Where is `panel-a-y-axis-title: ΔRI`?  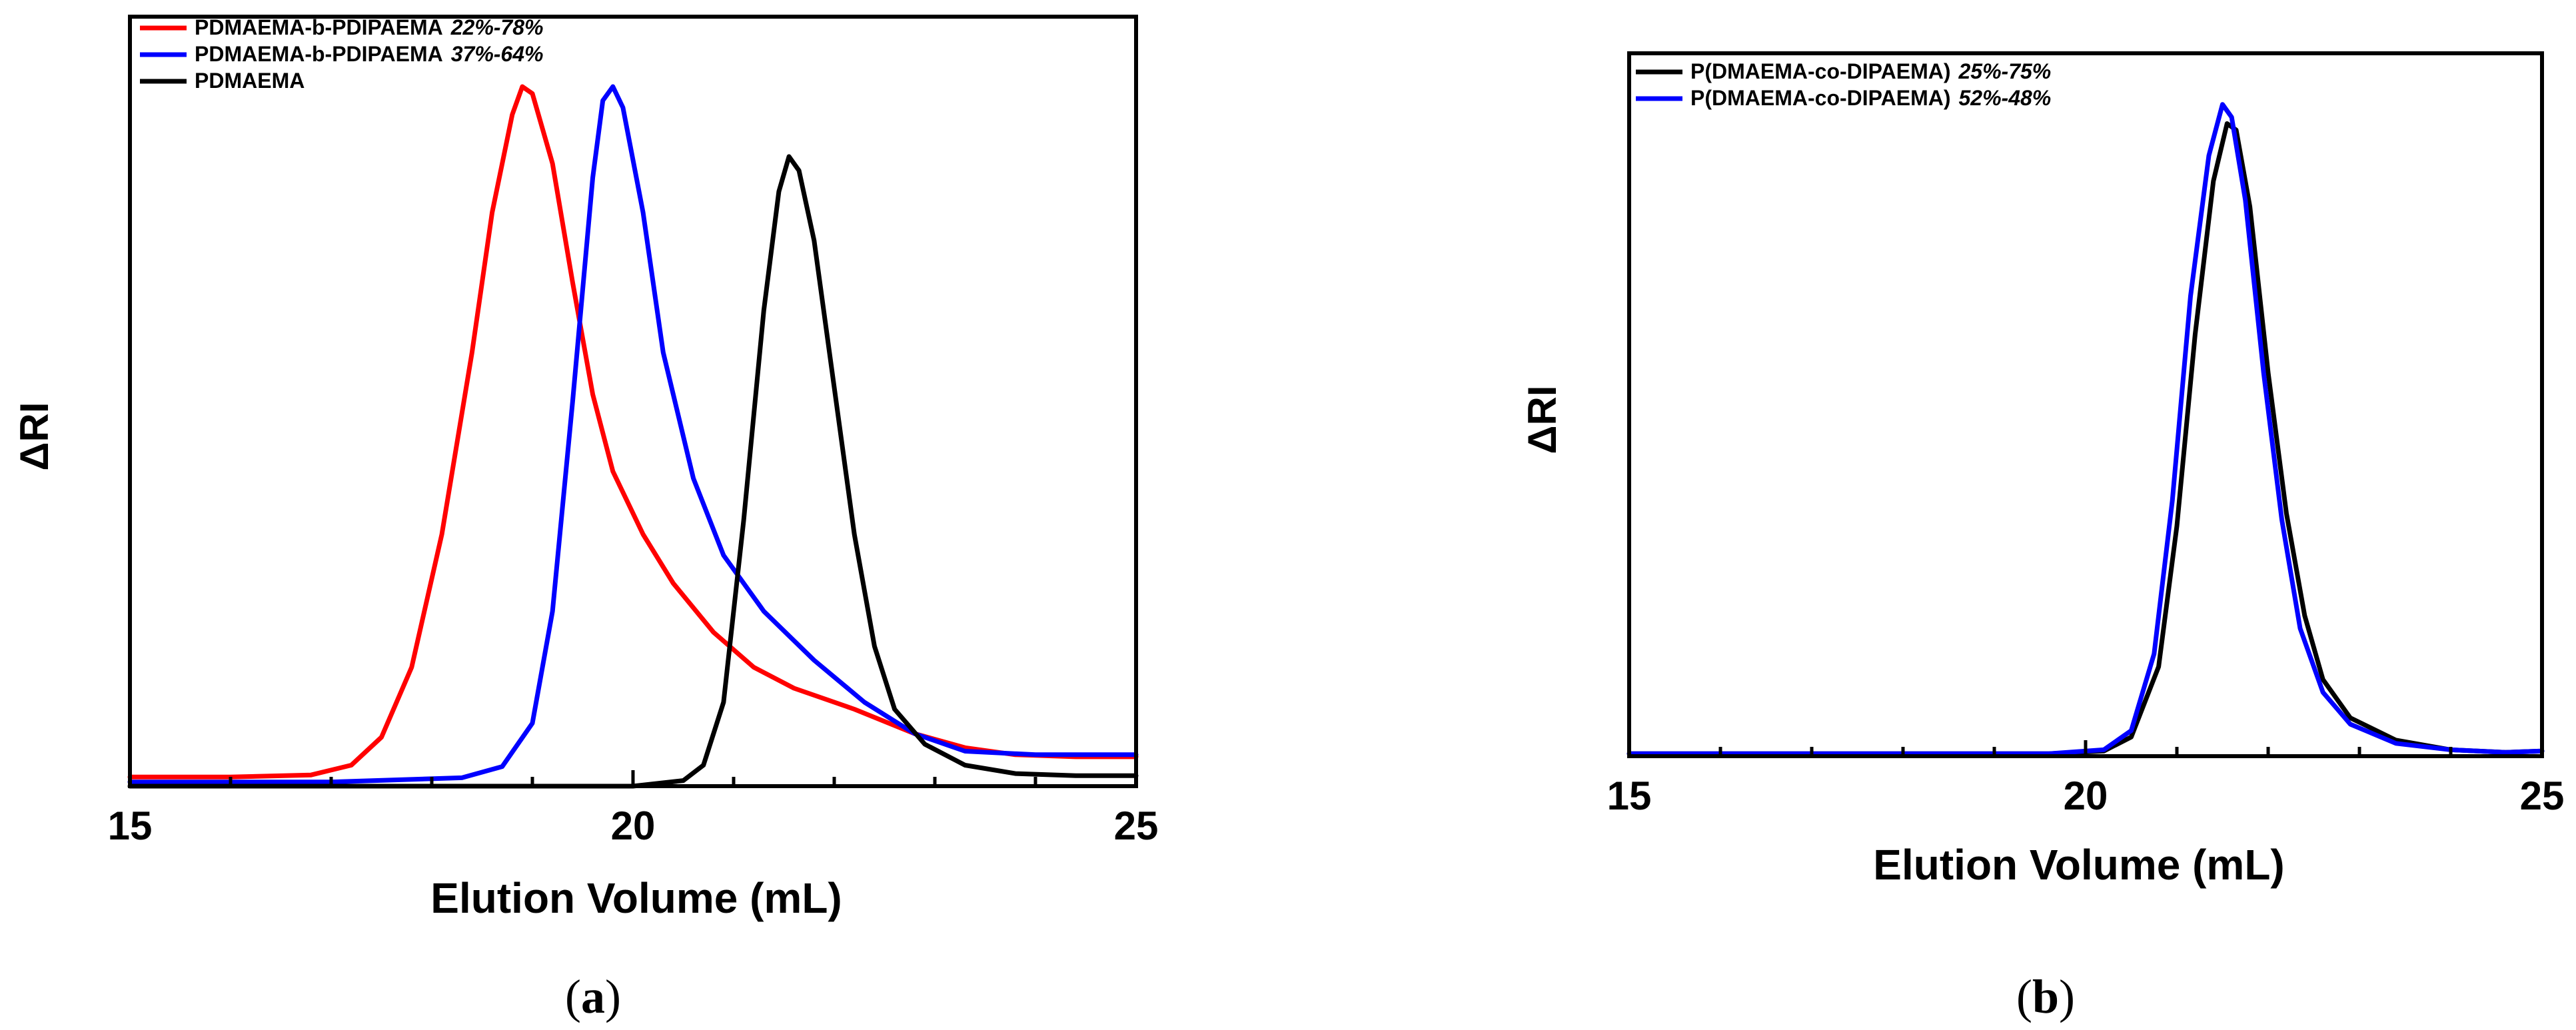
panel-a-y-axis-title: ΔRI is located at coordinates (34, 436).